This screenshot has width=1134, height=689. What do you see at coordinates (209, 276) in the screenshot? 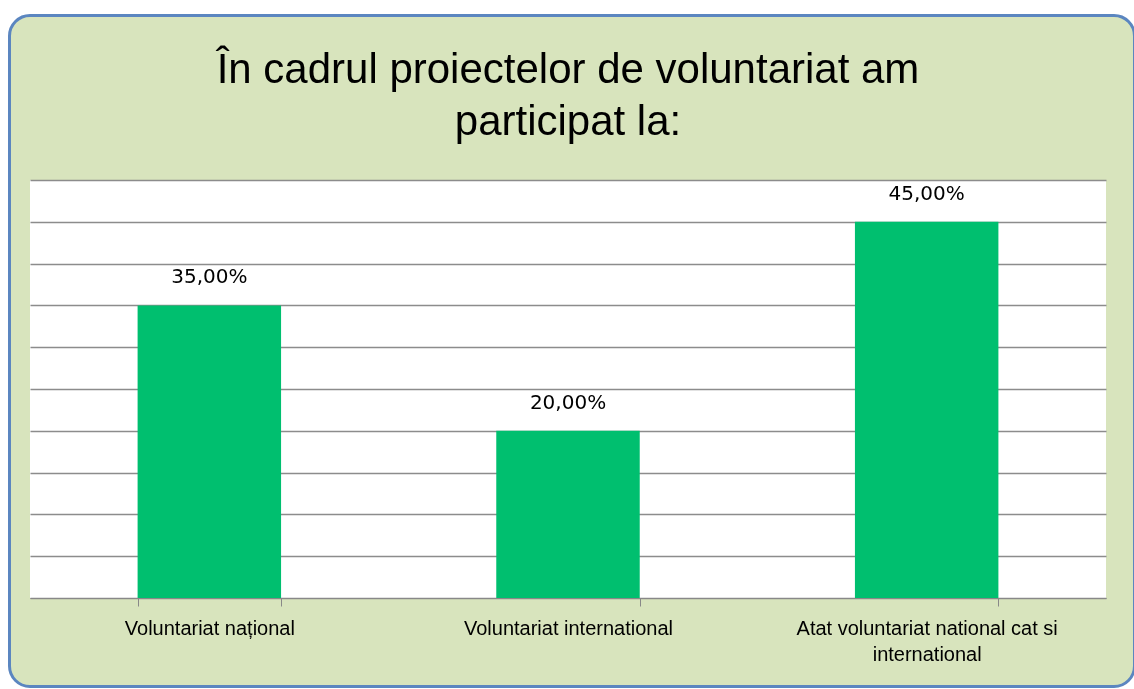
I see `data-label: 35,00%` at bounding box center [209, 276].